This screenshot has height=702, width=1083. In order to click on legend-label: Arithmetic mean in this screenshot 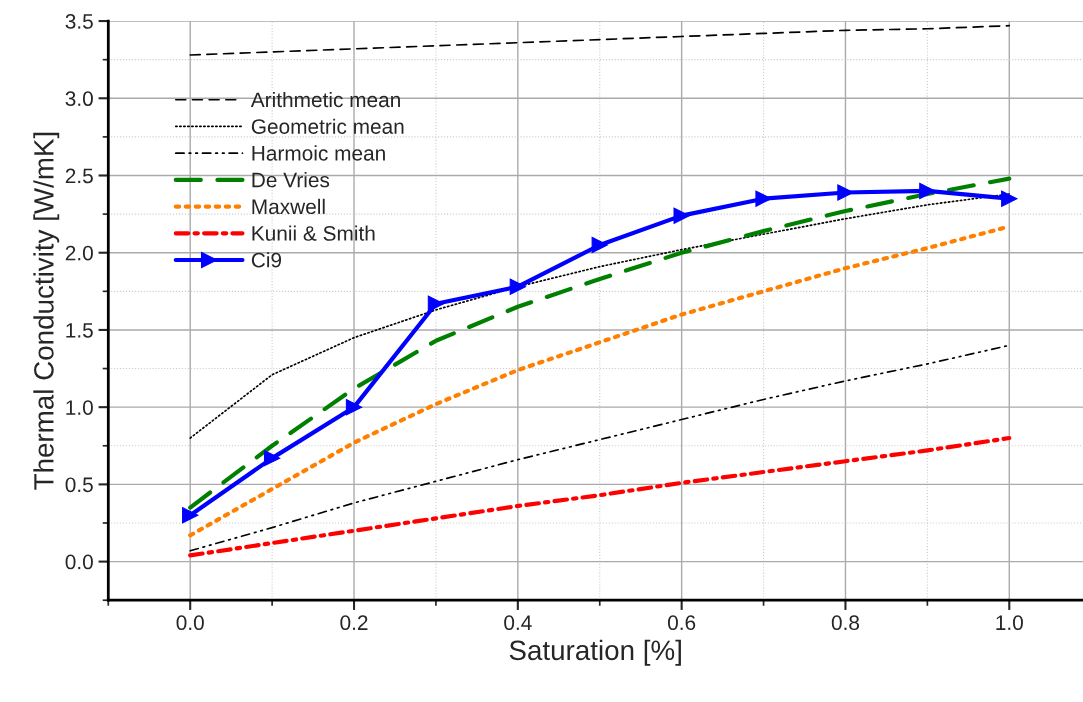, I will do `click(325, 99)`.